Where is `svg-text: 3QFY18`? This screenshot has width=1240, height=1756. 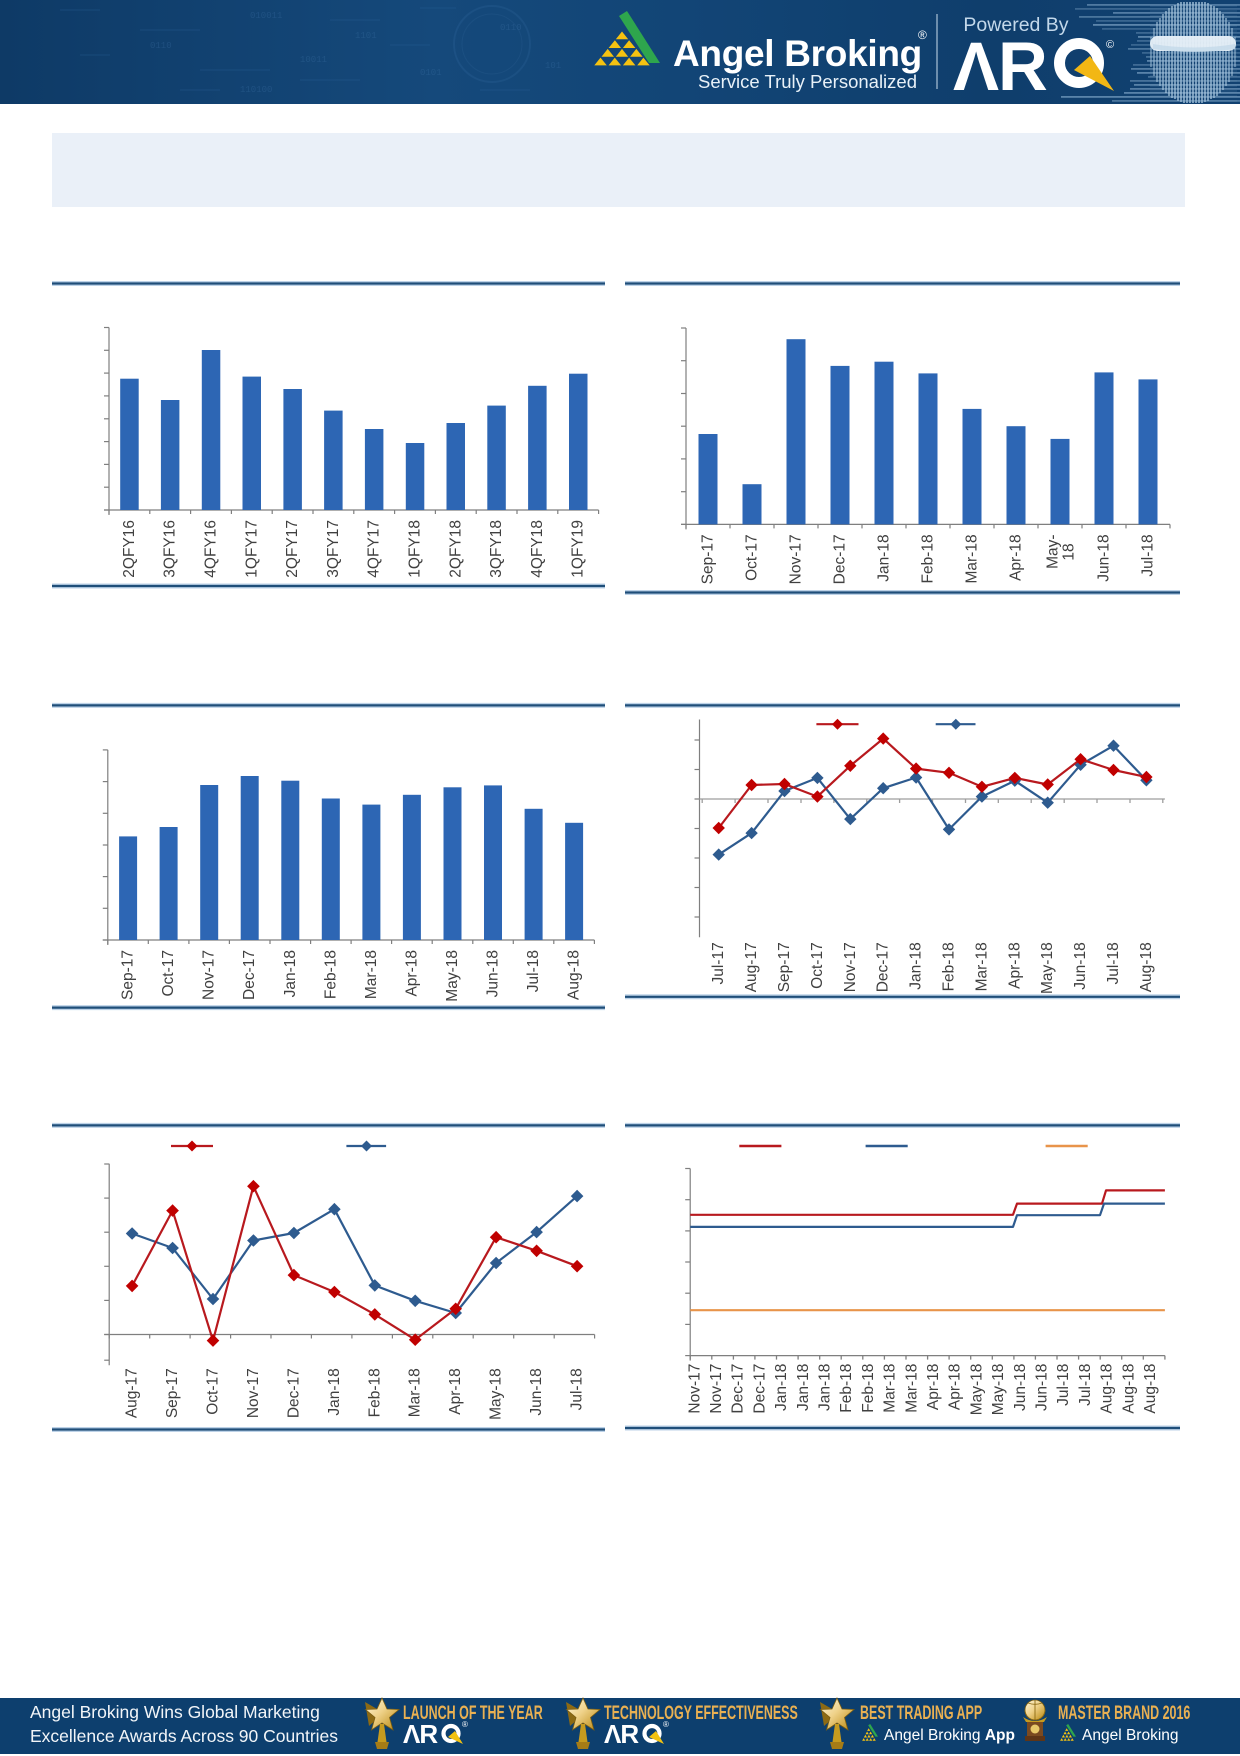 svg-text: 3QFY18 is located at coordinates (496, 549).